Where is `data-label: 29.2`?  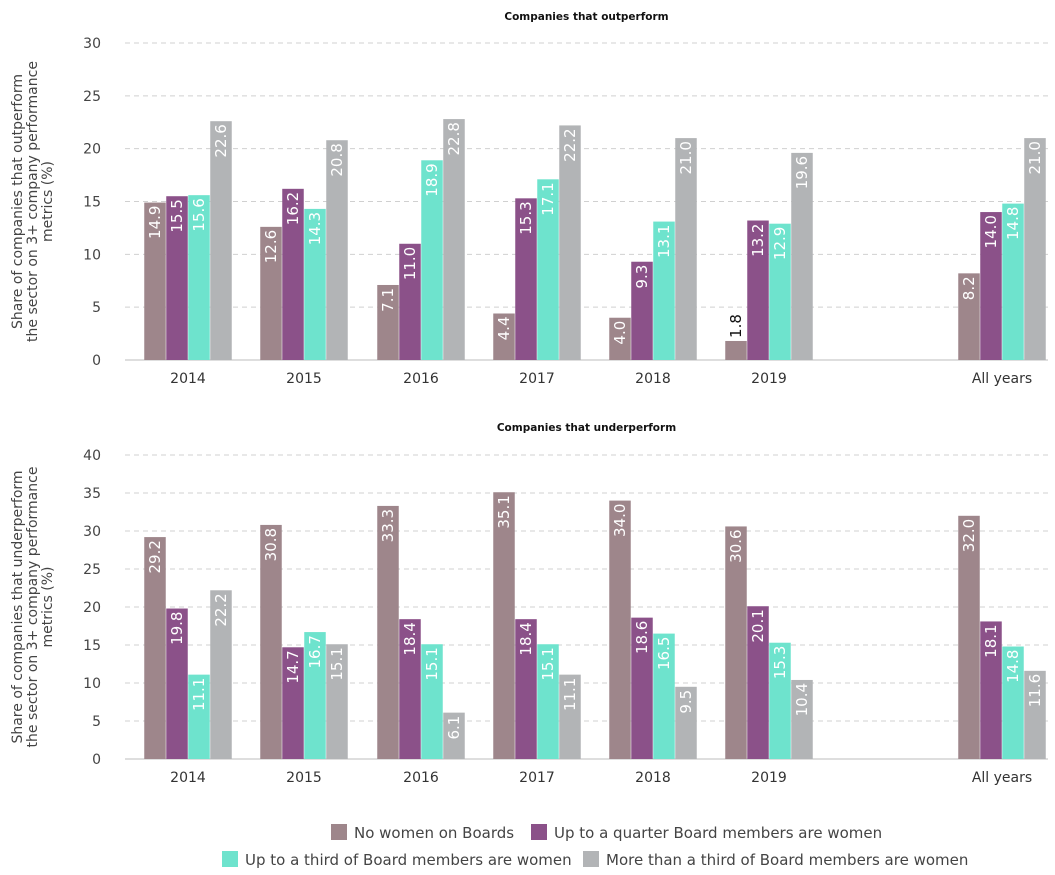 data-label: 29.2 is located at coordinates (155, 556).